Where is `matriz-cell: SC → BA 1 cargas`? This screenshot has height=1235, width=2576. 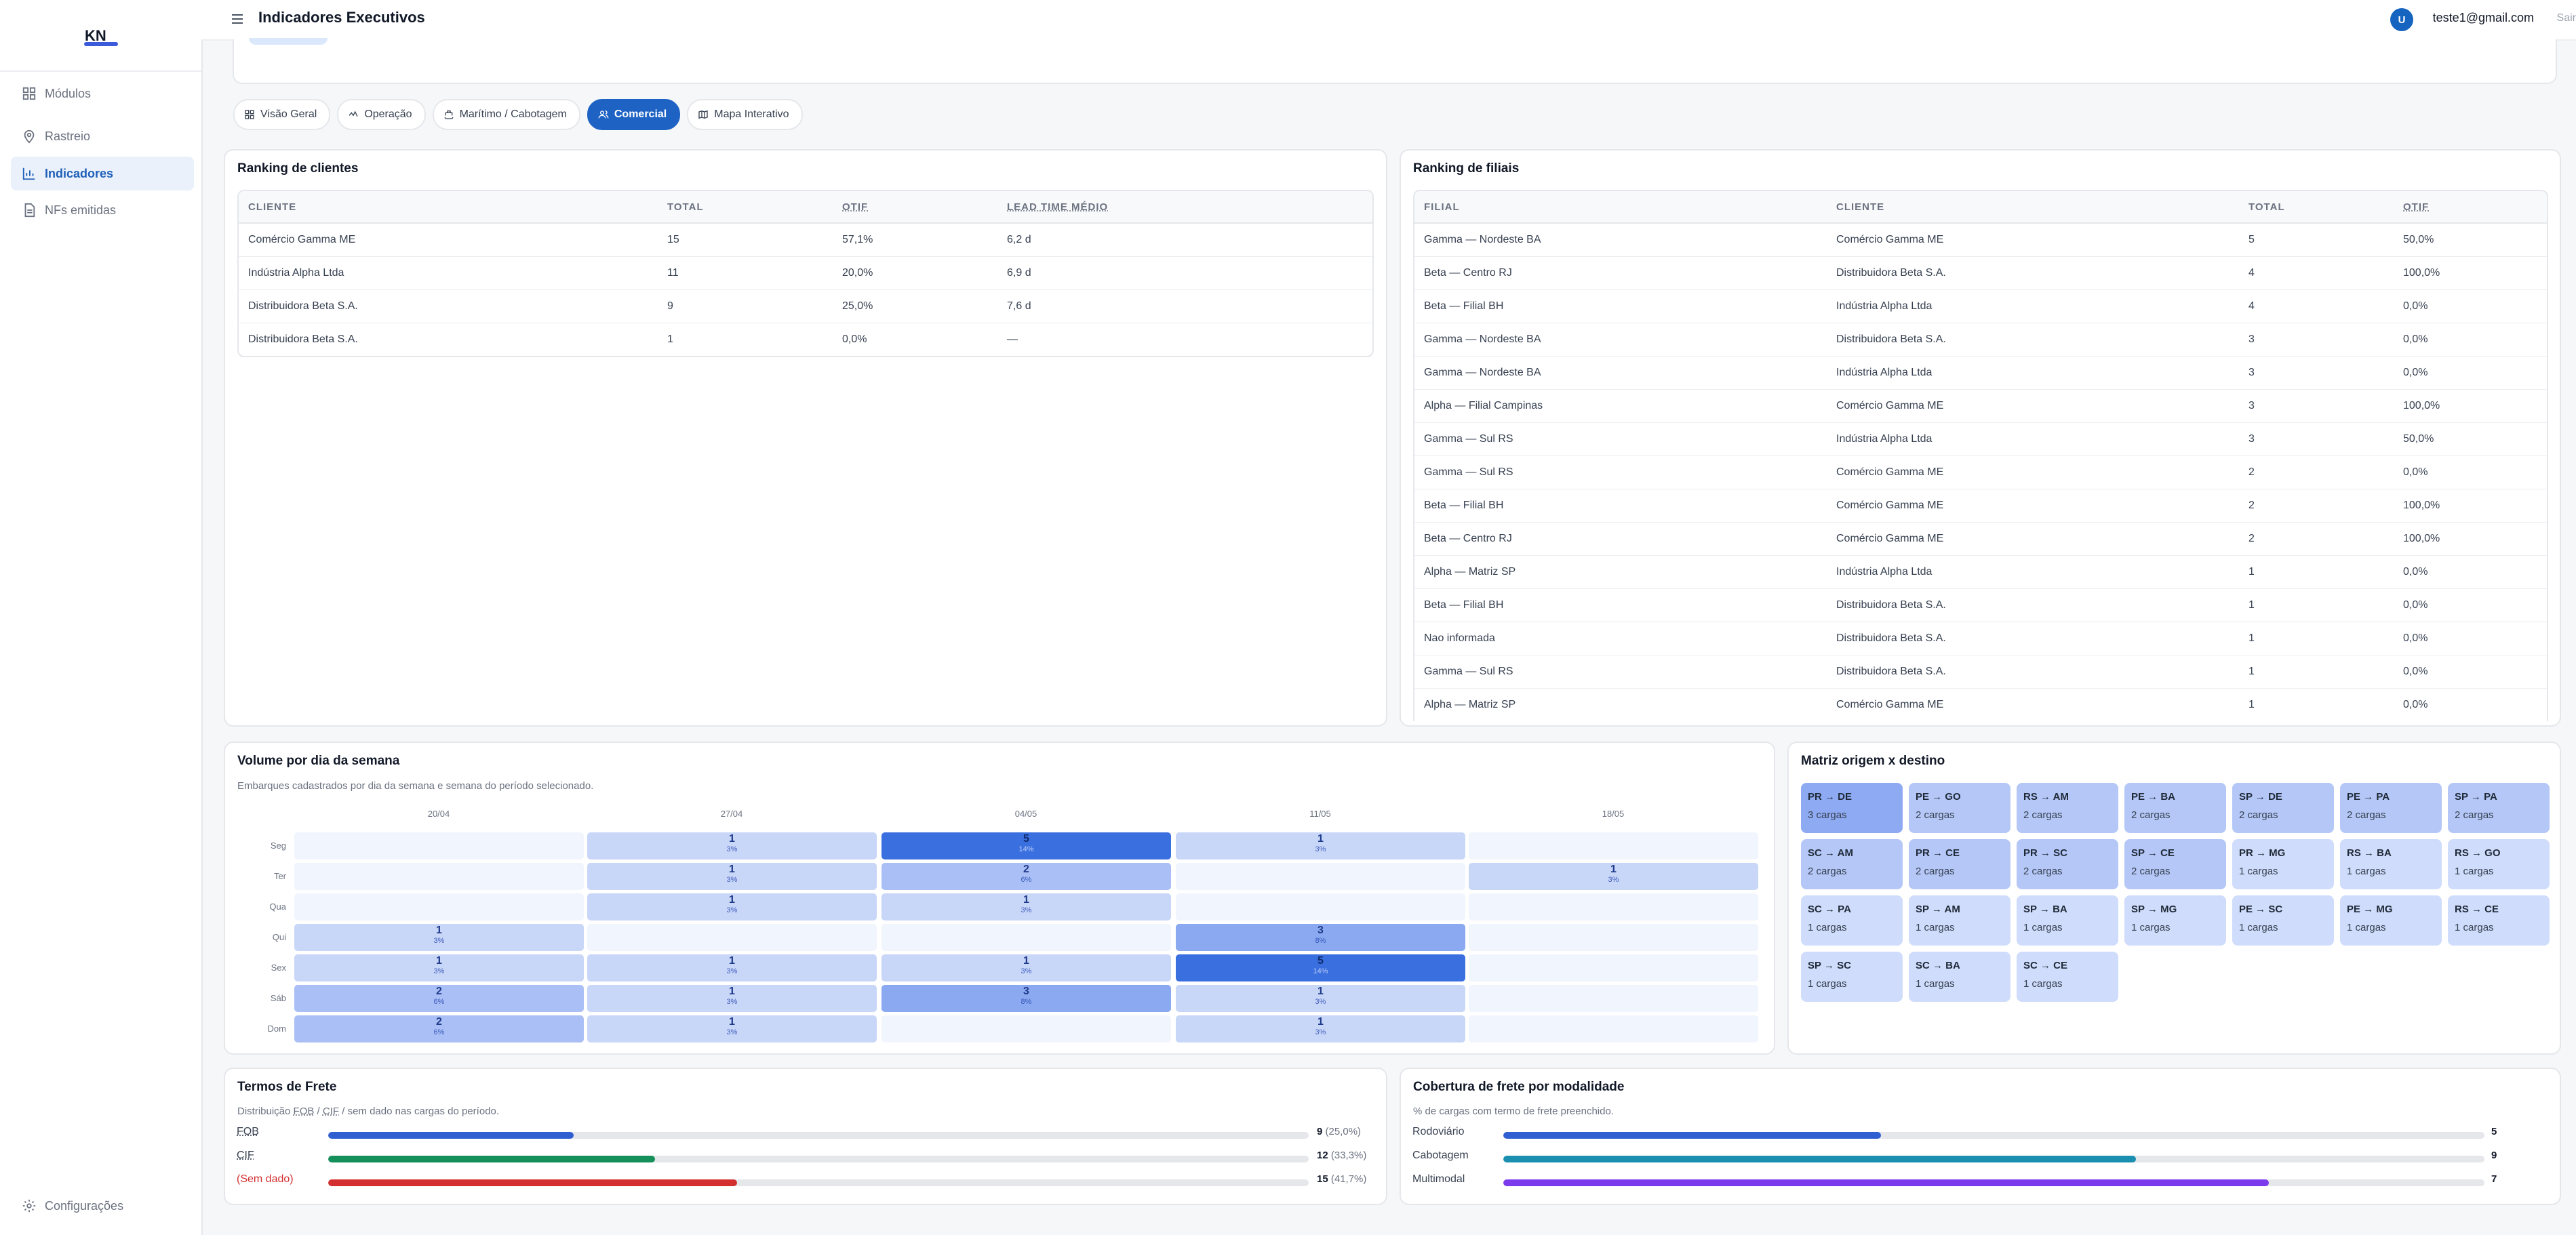
matriz-cell: SC → BA 1 cargas is located at coordinates (1960, 977).